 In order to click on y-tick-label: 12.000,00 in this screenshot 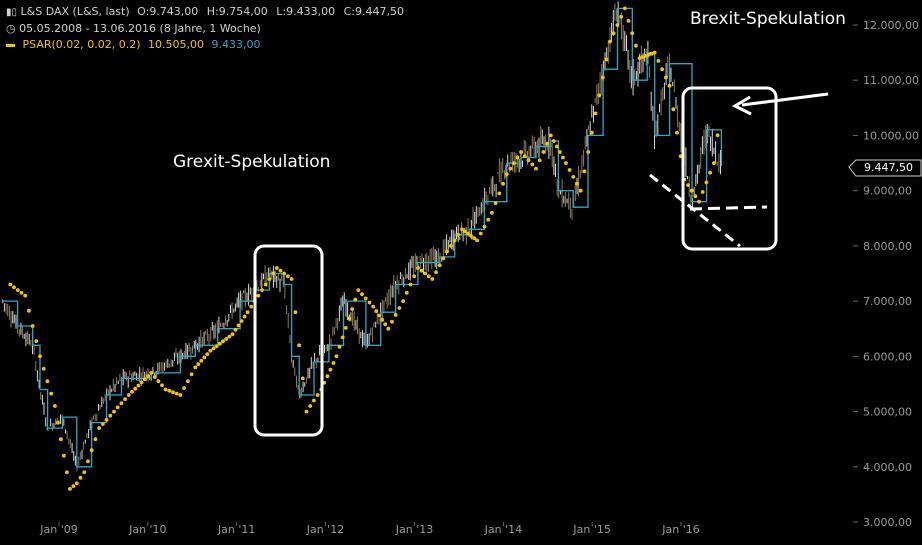, I will do `click(891, 25)`.